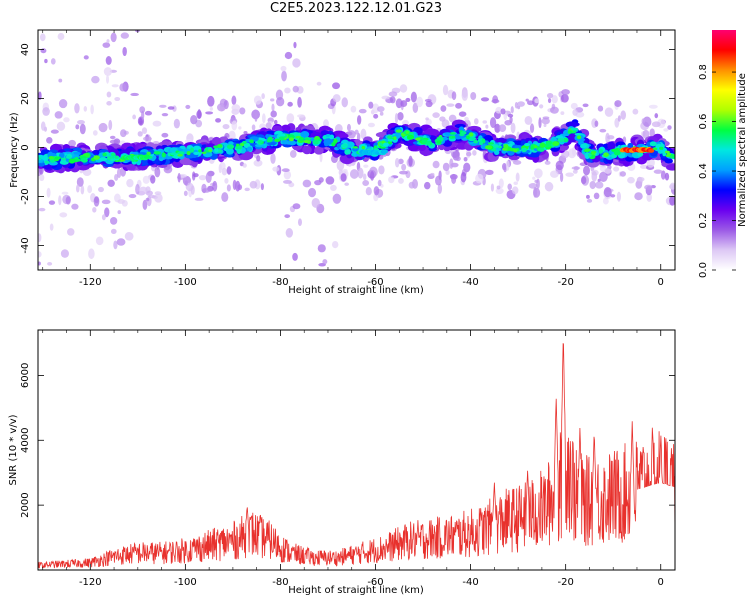 This screenshot has width=750, height=600. I want to click on spectrogram-y-tick-label: -40, so click(25, 245).